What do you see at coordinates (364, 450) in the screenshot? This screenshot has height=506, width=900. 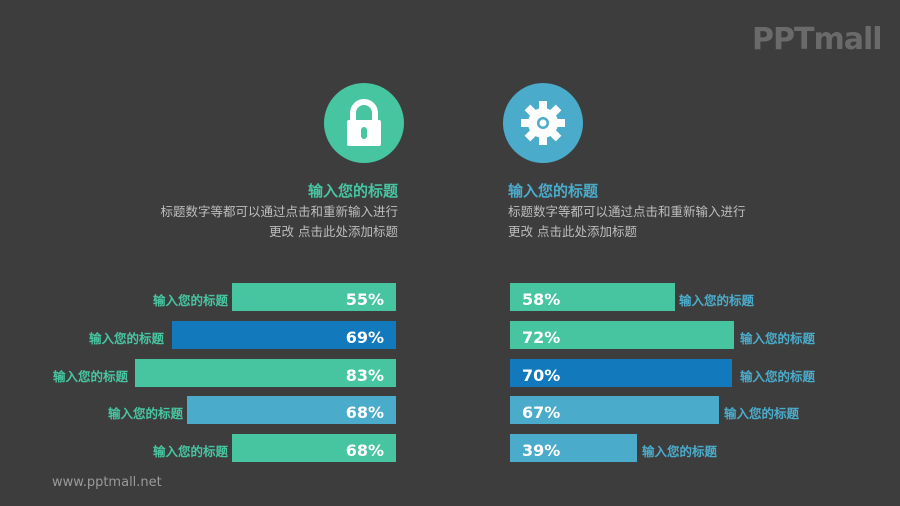 I see `left-bar-value-5: 68%` at bounding box center [364, 450].